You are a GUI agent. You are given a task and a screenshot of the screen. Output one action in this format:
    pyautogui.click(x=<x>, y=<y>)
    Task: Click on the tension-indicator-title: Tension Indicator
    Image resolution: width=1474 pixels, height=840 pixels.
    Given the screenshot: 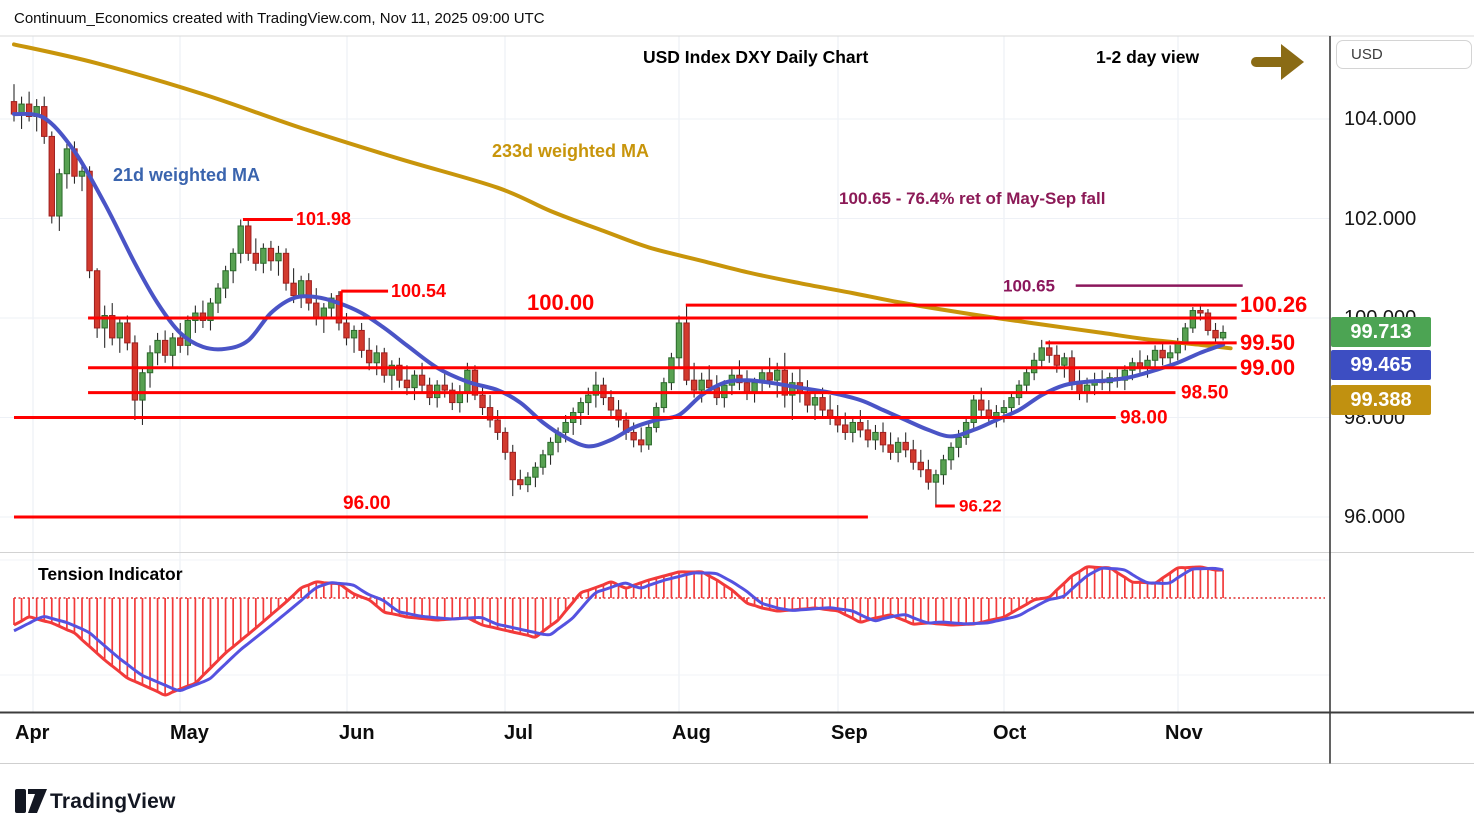 What is the action you would take?
    pyautogui.click(x=110, y=574)
    